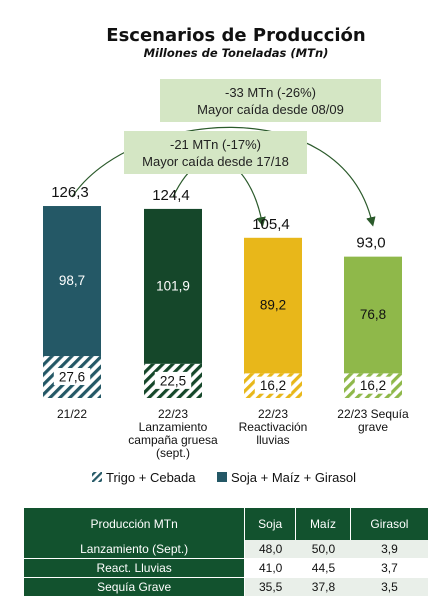 Image resolution: width=432 pixels, height=609 pixels. I want to click on total-label-3: 93,0, so click(370, 243).